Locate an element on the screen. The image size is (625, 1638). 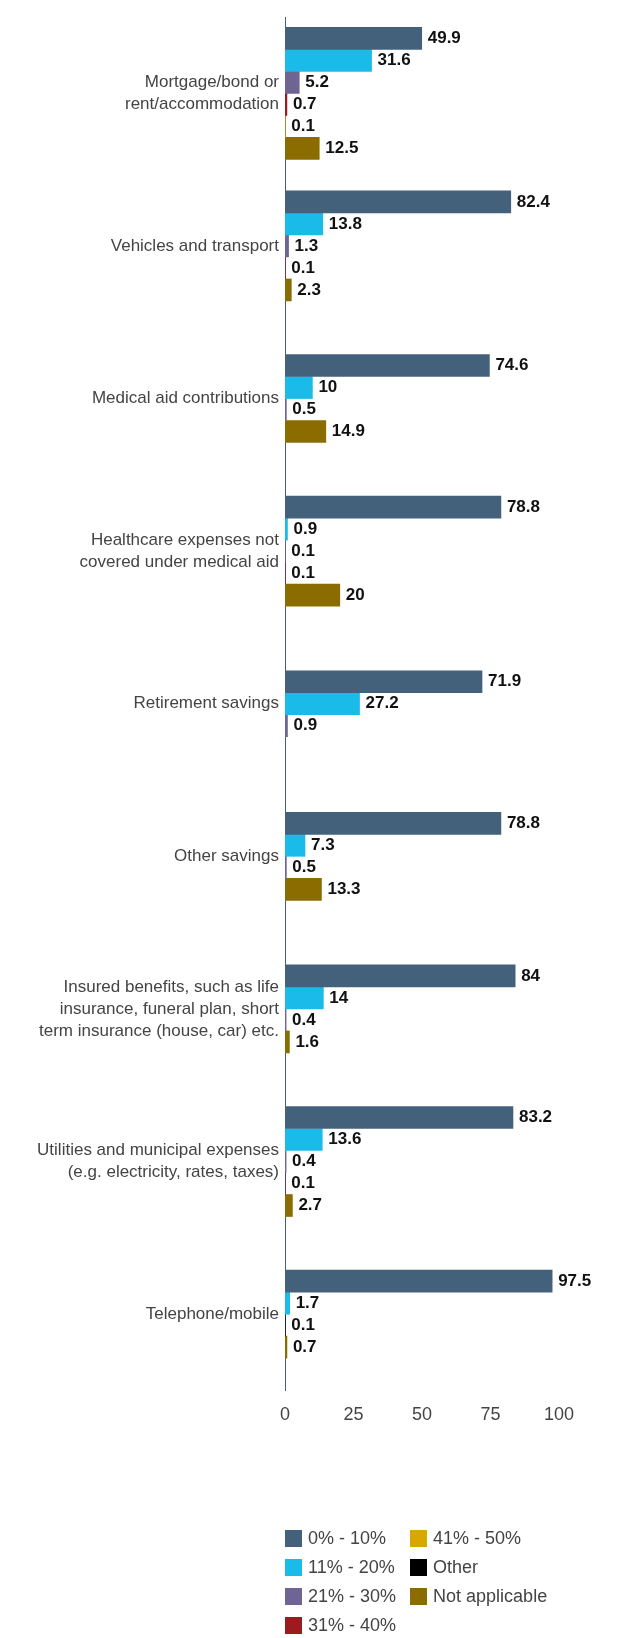
legend-label: 21% - 30% is located at coordinates (352, 1596).